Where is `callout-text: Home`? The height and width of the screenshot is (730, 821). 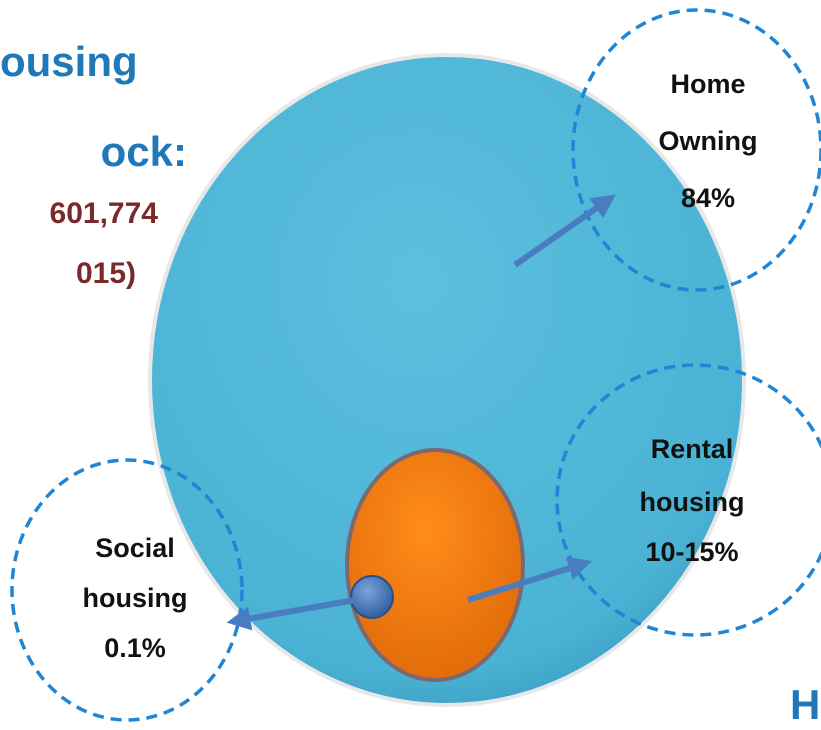 callout-text: Home is located at coordinates (707, 84).